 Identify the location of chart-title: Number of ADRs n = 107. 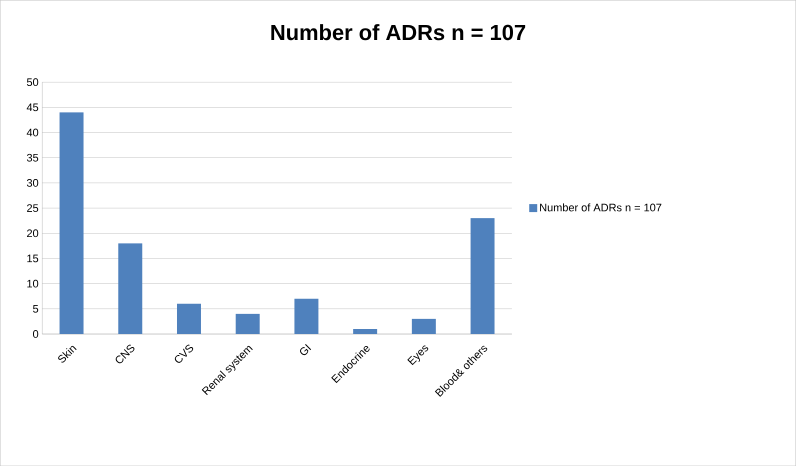
(398, 32).